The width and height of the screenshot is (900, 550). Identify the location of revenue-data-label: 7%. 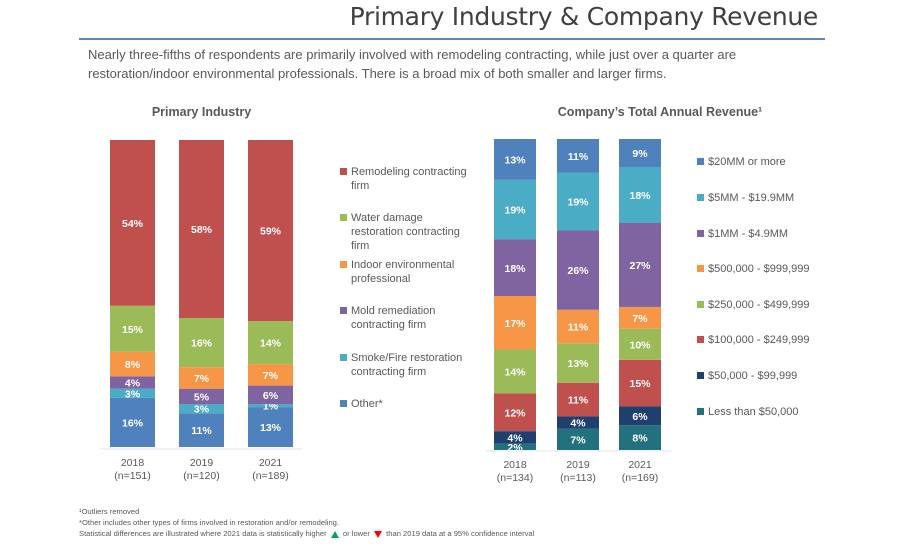
(640, 319).